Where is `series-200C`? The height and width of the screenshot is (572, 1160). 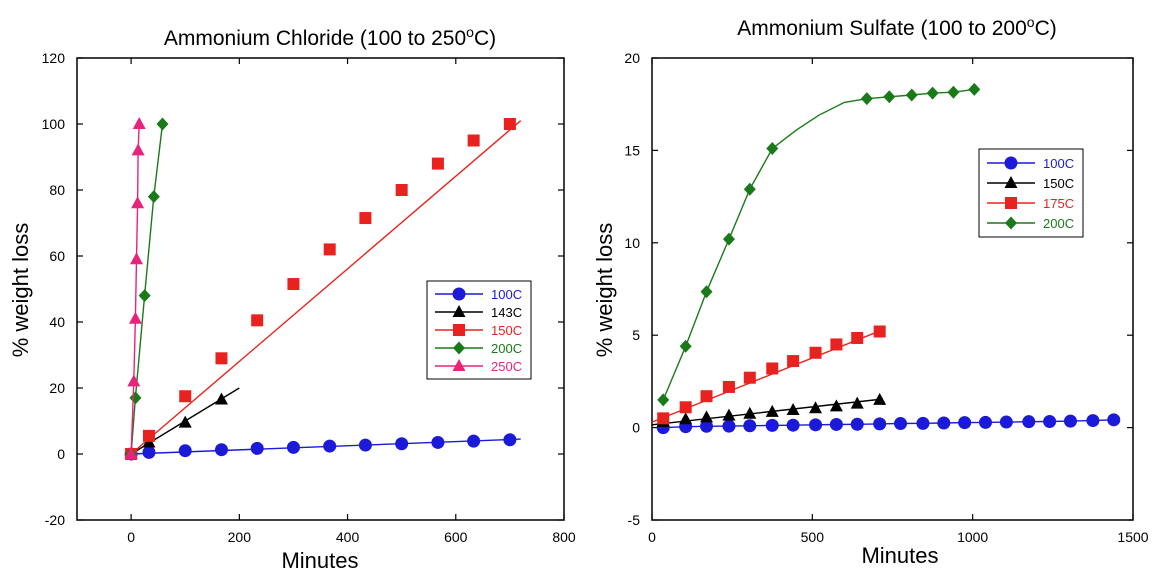 series-200C is located at coordinates (147, 289).